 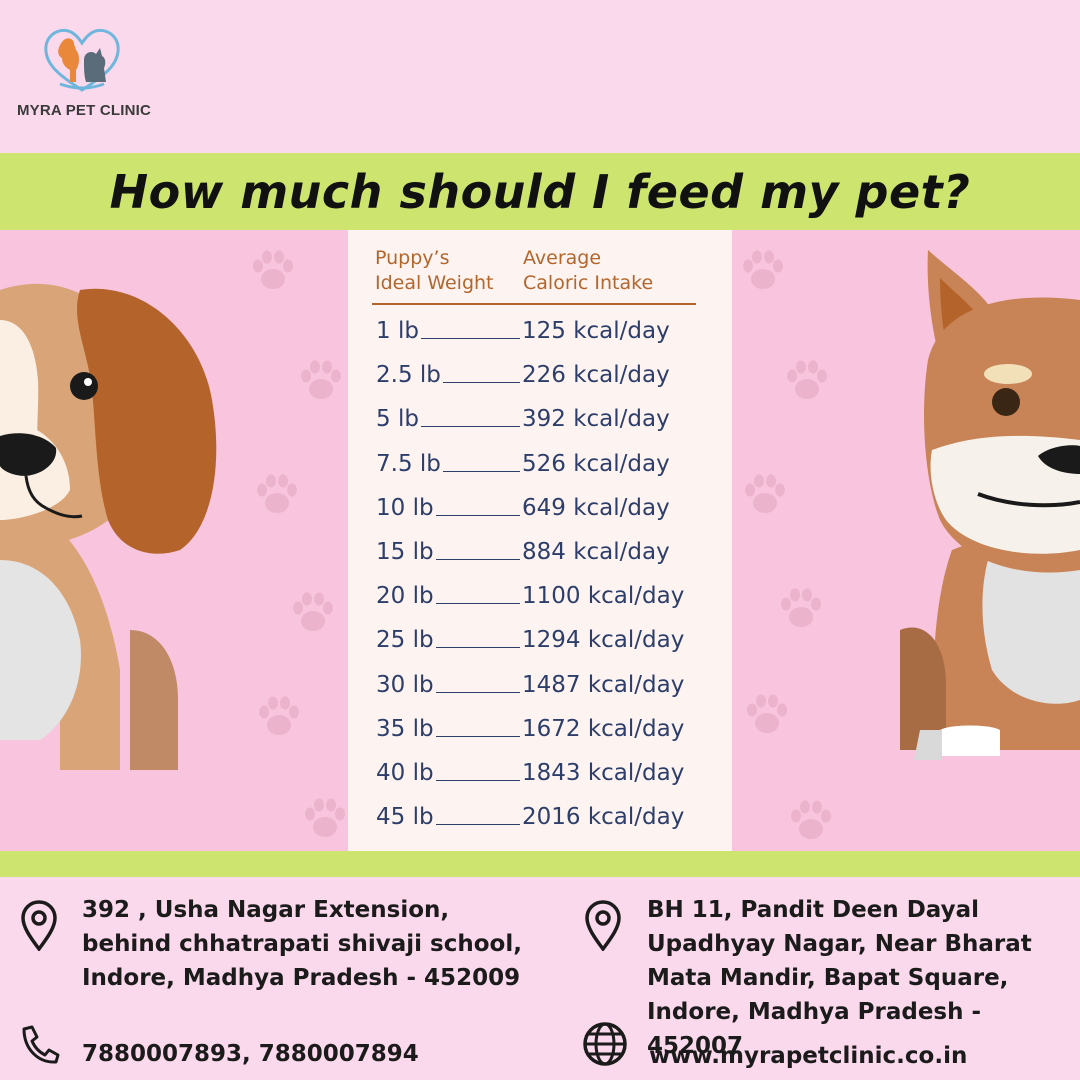 I want to click on table-row: 35 lb 1672 kcal/day, so click(x=551, y=729).